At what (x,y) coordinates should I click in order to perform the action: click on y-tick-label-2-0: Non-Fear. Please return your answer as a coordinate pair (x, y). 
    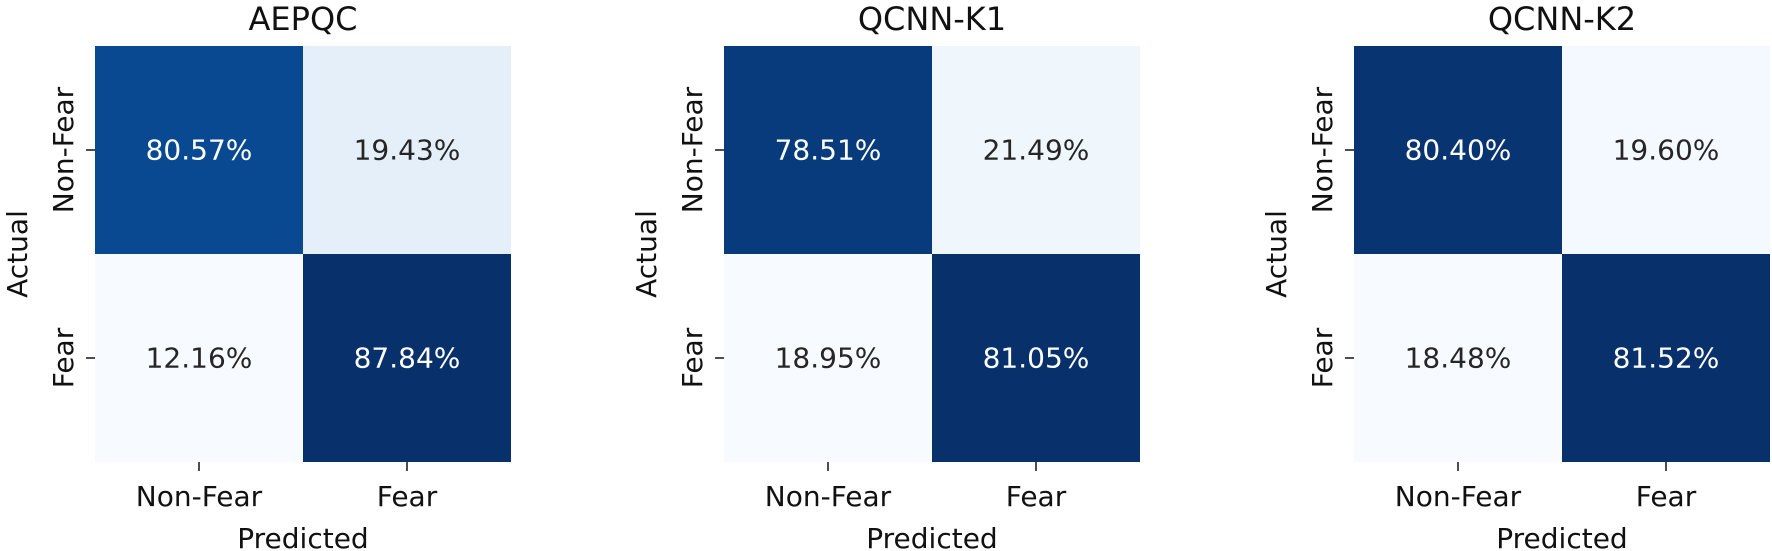
    Looking at the image, I should click on (1322, 149).